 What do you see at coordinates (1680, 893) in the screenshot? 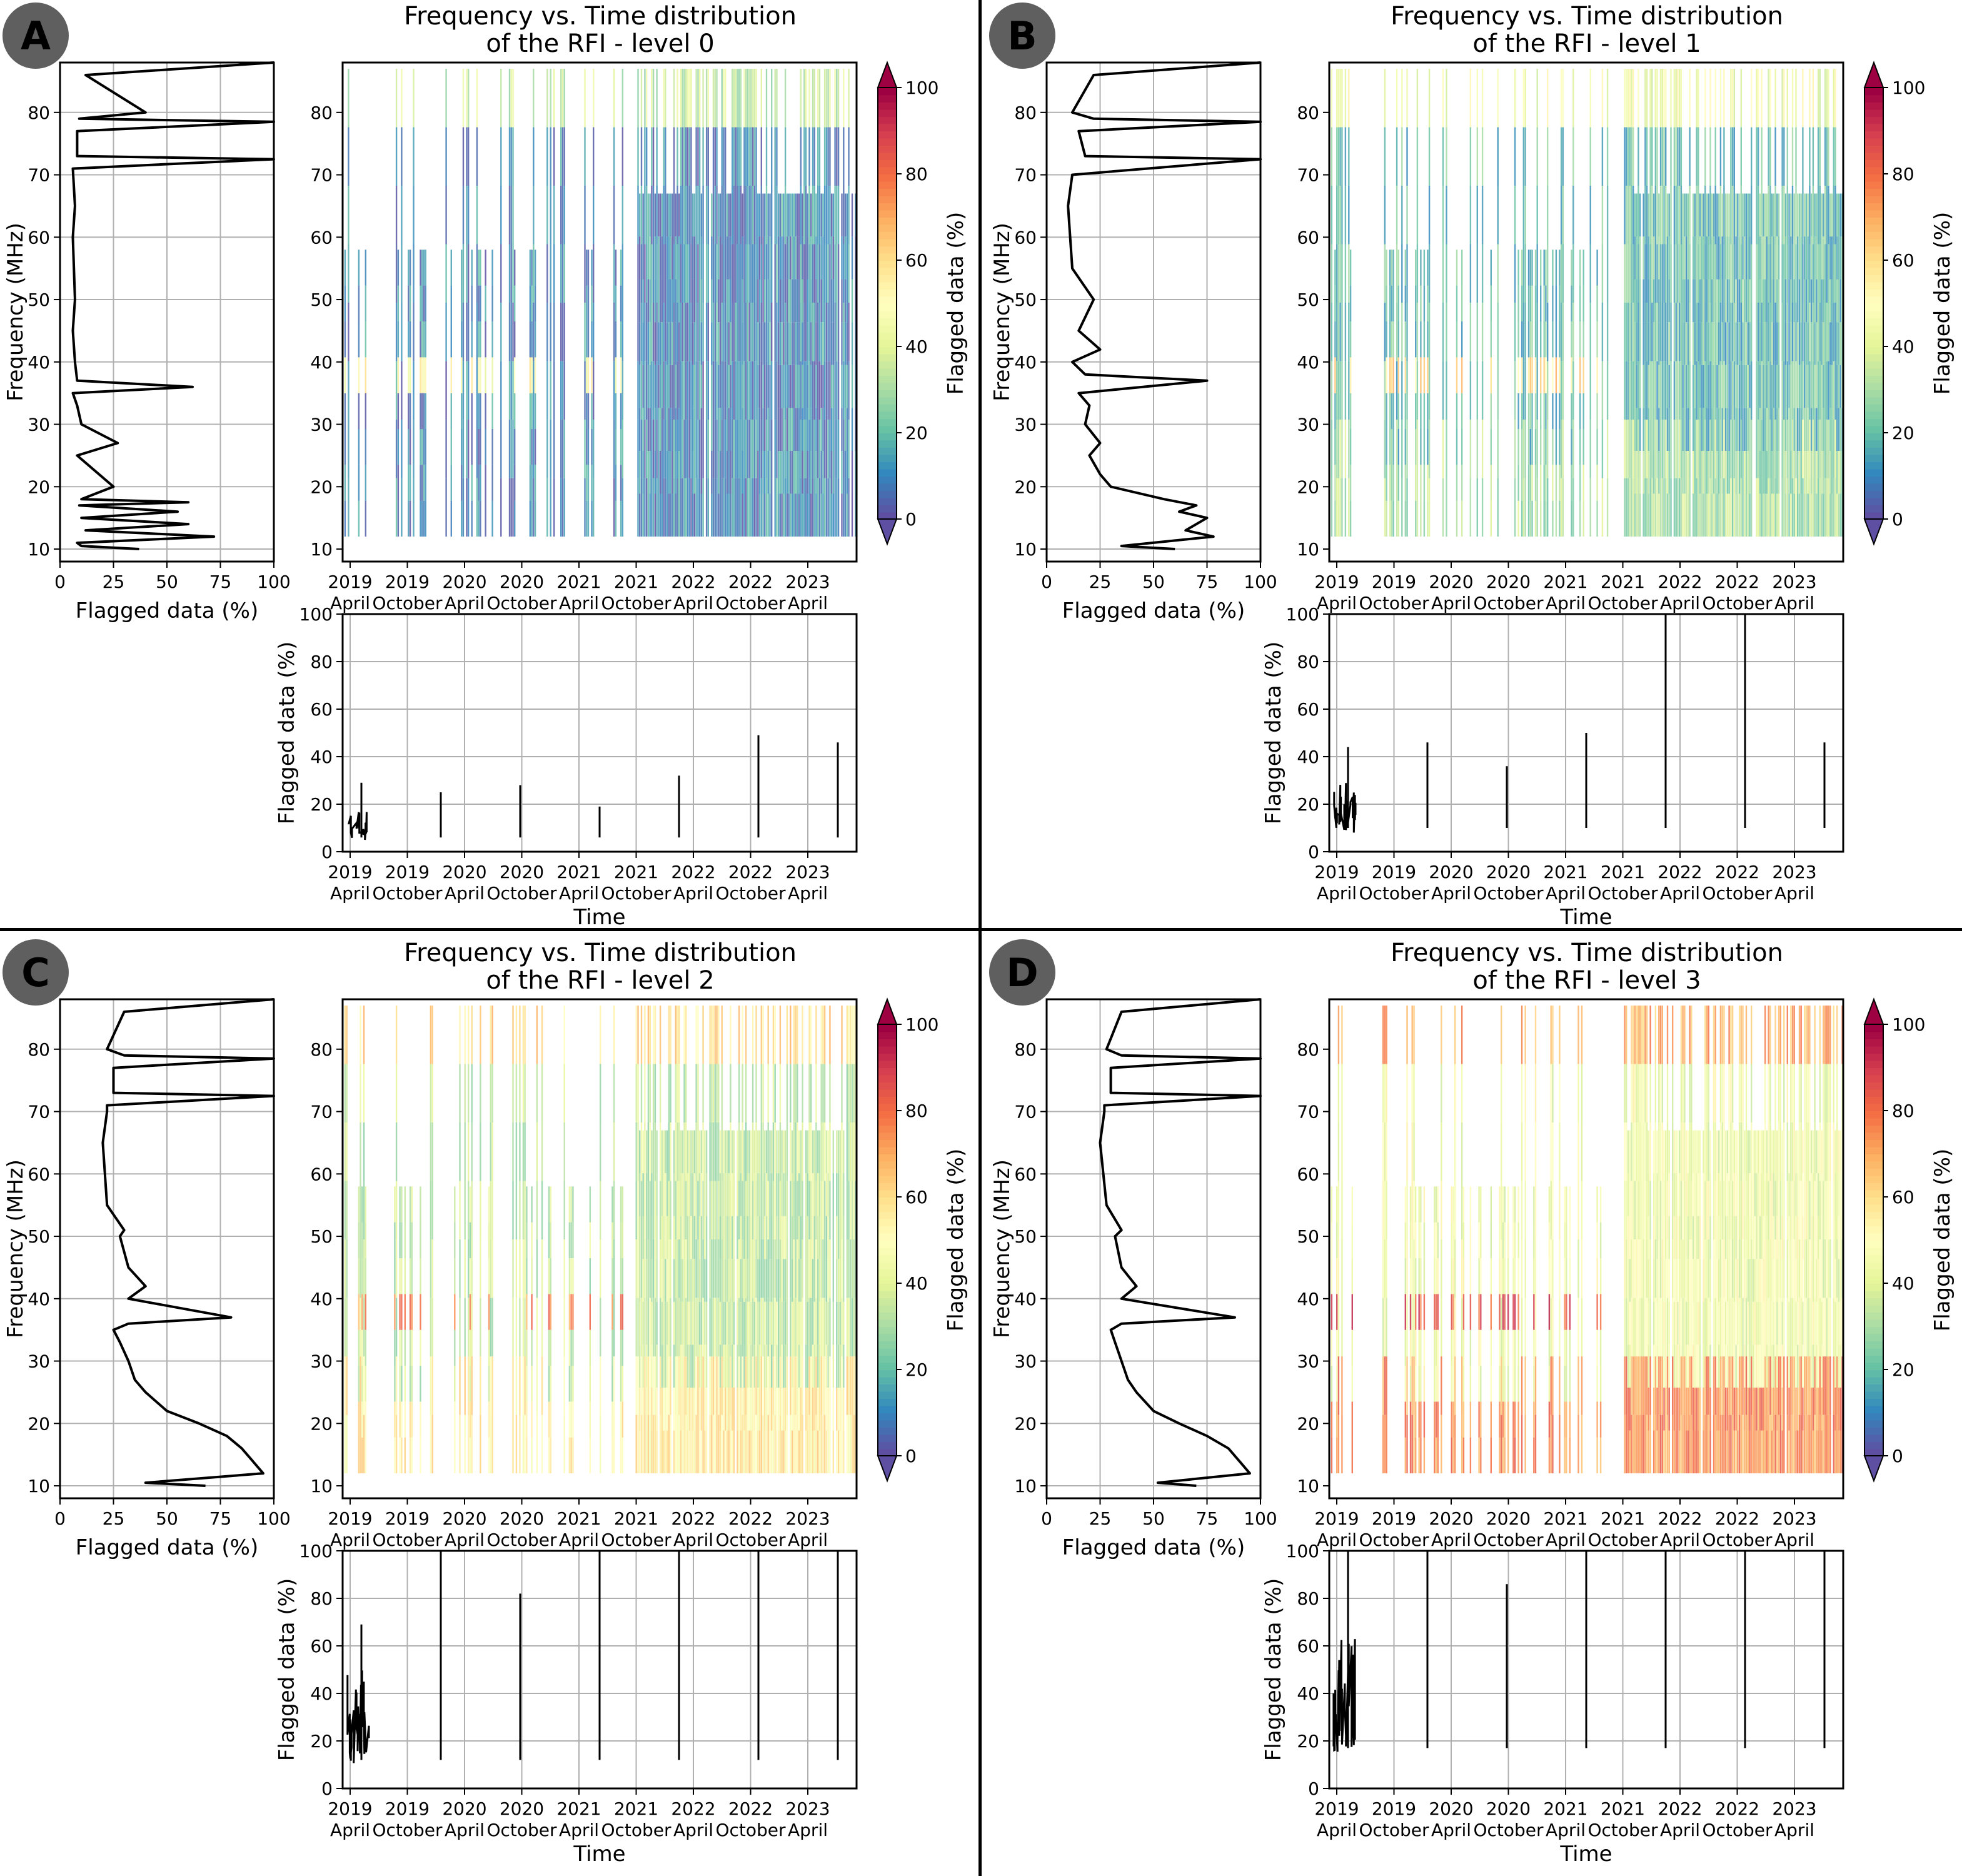
I see `tick-label: April` at bounding box center [1680, 893].